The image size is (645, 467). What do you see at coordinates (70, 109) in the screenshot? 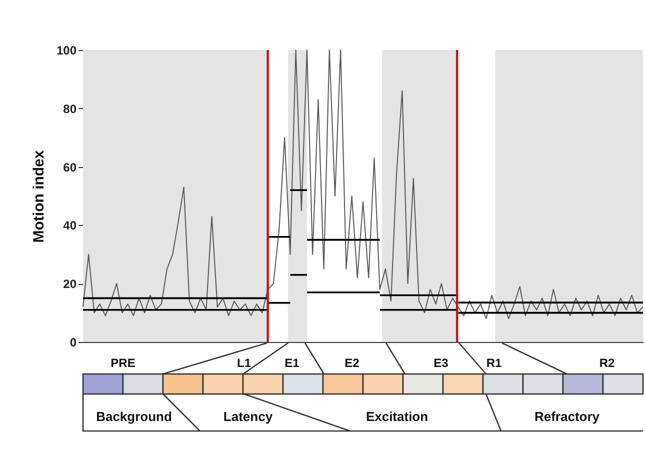
I see `y-tick-label: 80` at bounding box center [70, 109].